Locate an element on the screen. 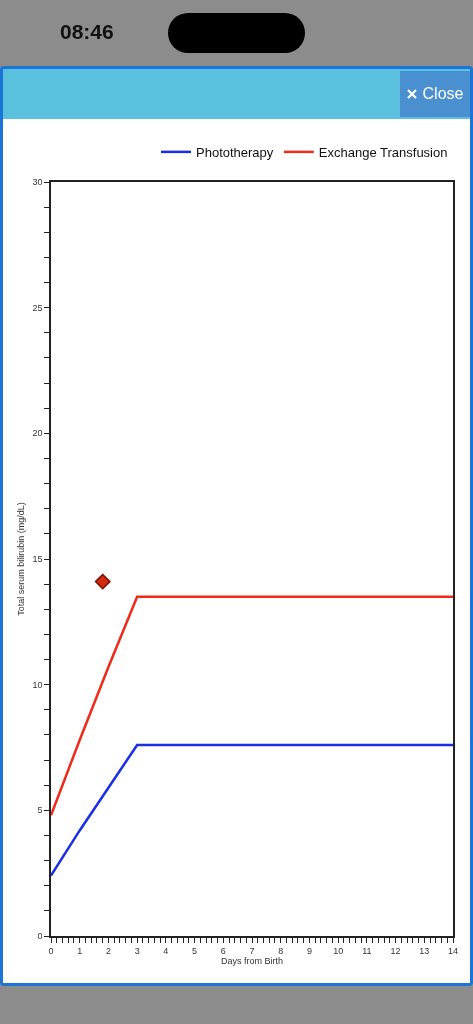  x-tick-label: 3 is located at coordinates (137, 950).